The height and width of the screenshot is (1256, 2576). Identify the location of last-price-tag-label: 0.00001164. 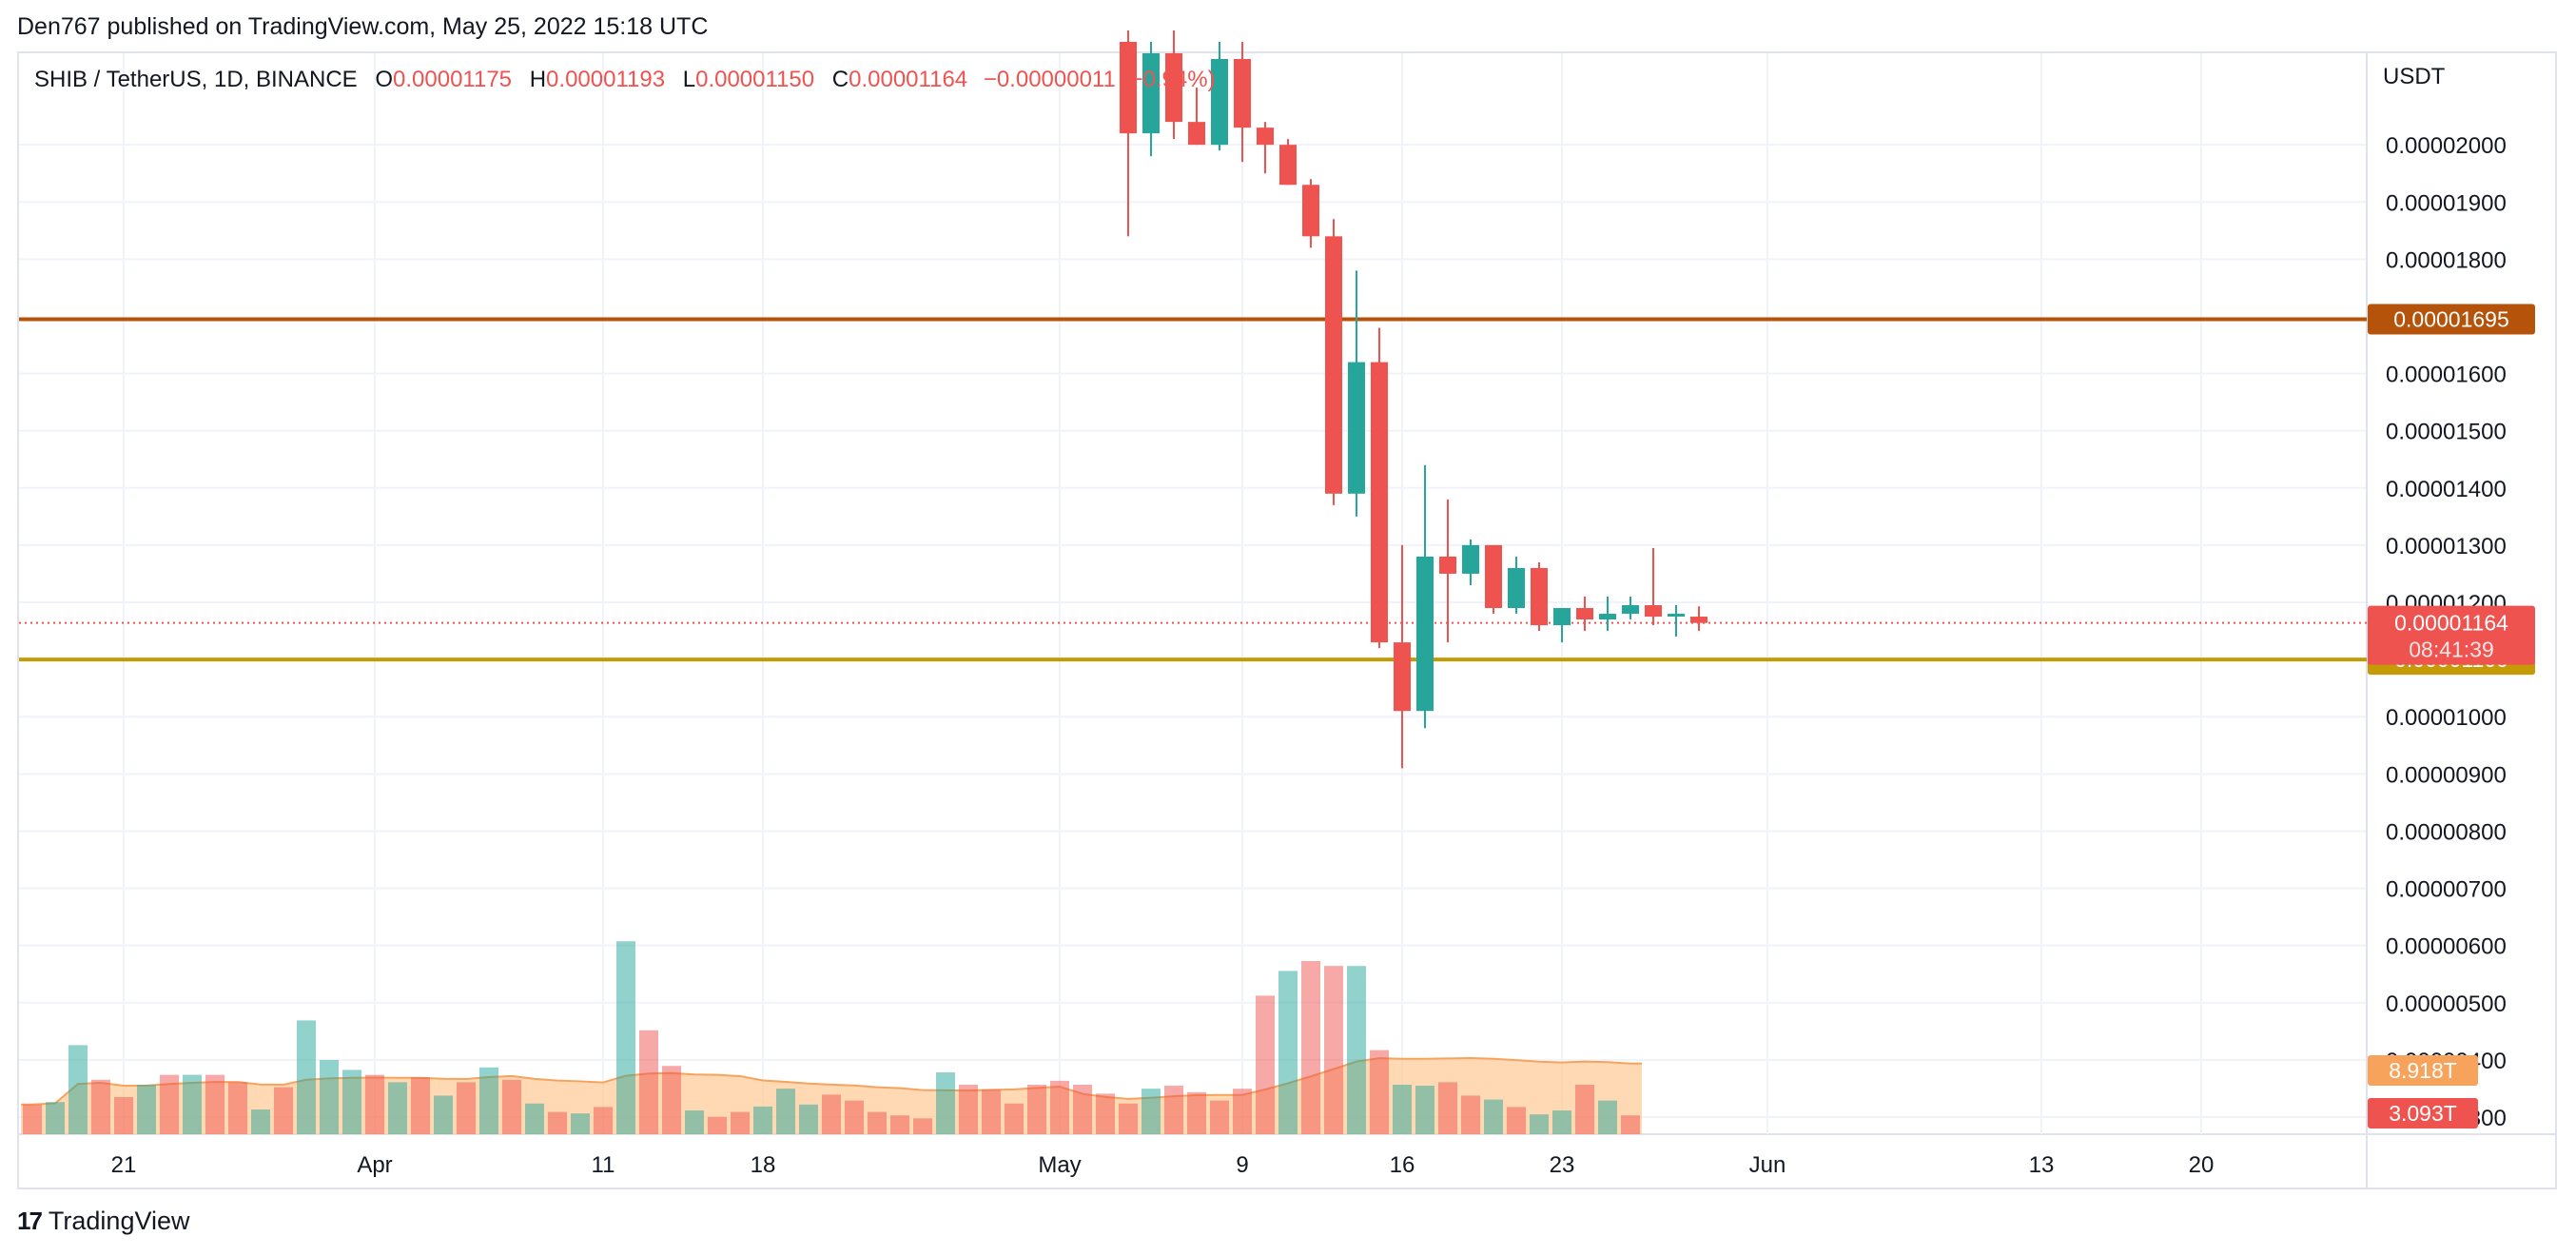
(2451, 623).